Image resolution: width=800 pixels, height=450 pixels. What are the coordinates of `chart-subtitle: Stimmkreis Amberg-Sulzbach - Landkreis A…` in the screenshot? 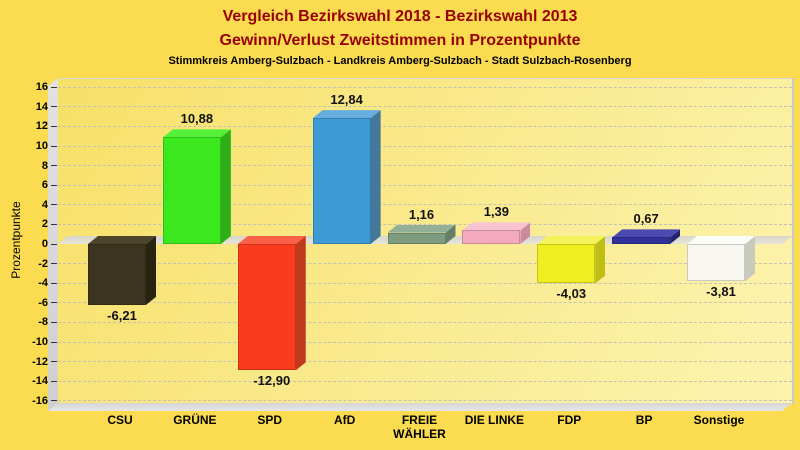 It's located at (400, 61).